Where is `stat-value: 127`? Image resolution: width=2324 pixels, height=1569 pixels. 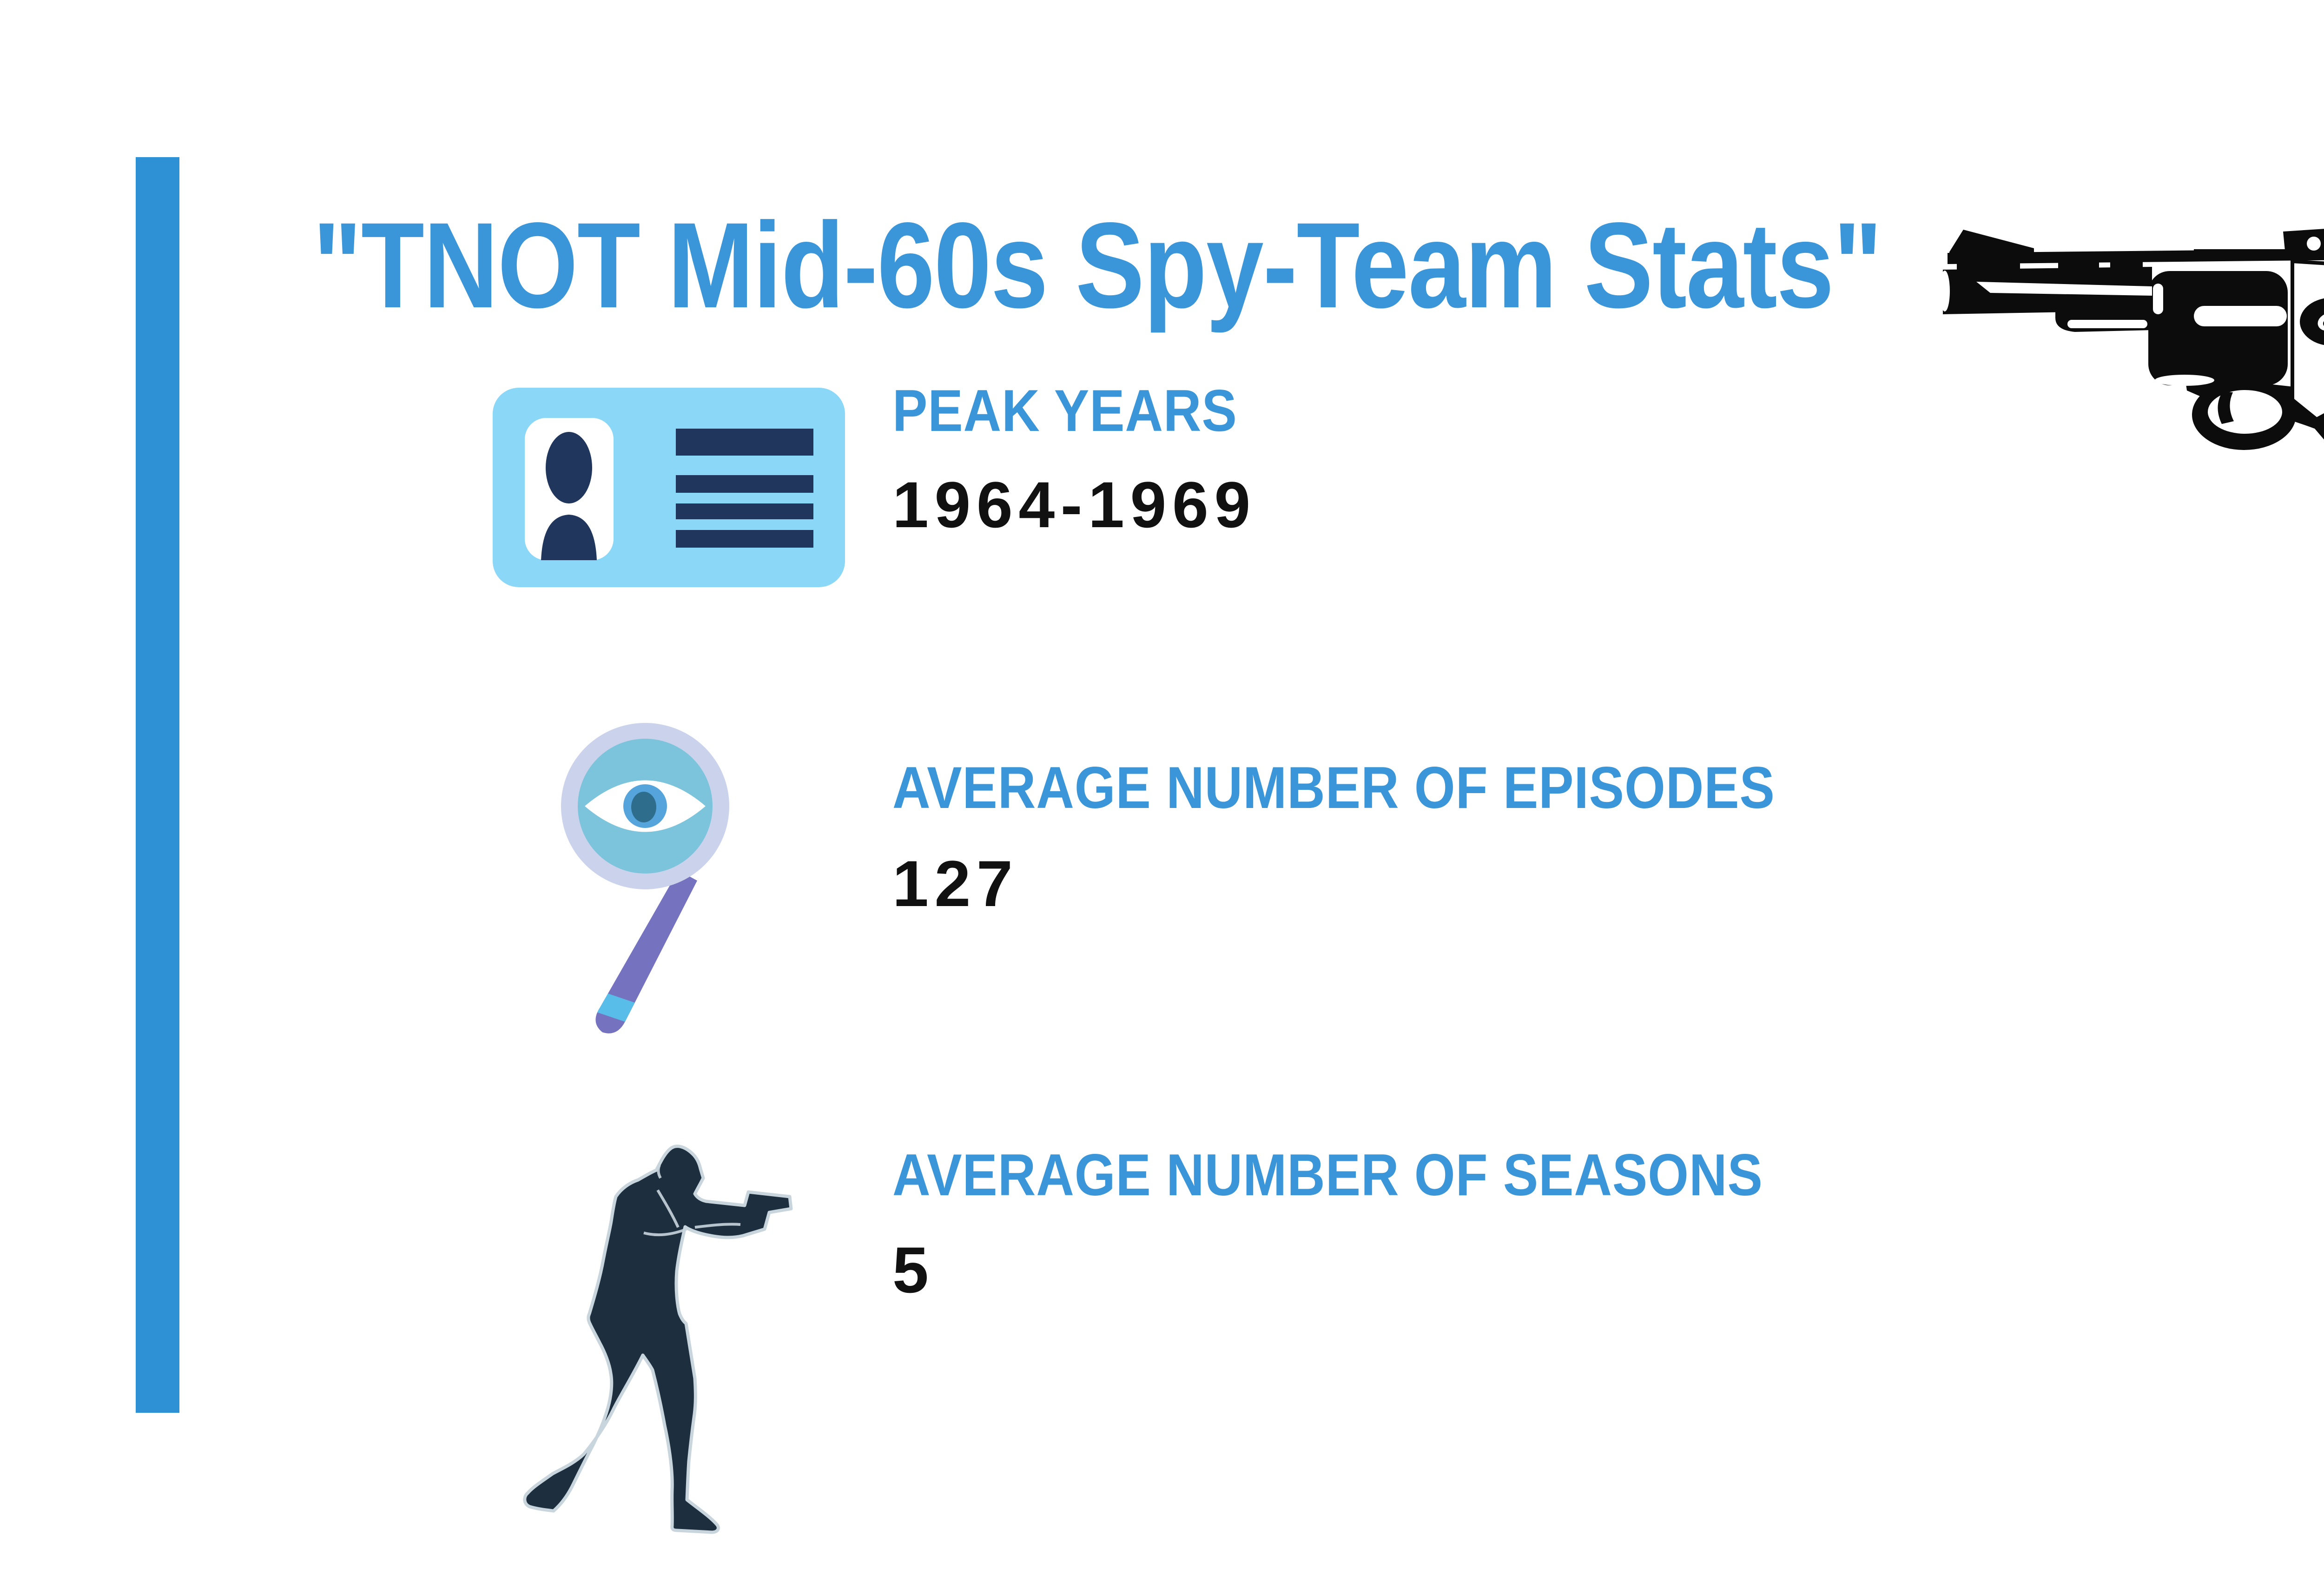 stat-value: 127 is located at coordinates (955, 883).